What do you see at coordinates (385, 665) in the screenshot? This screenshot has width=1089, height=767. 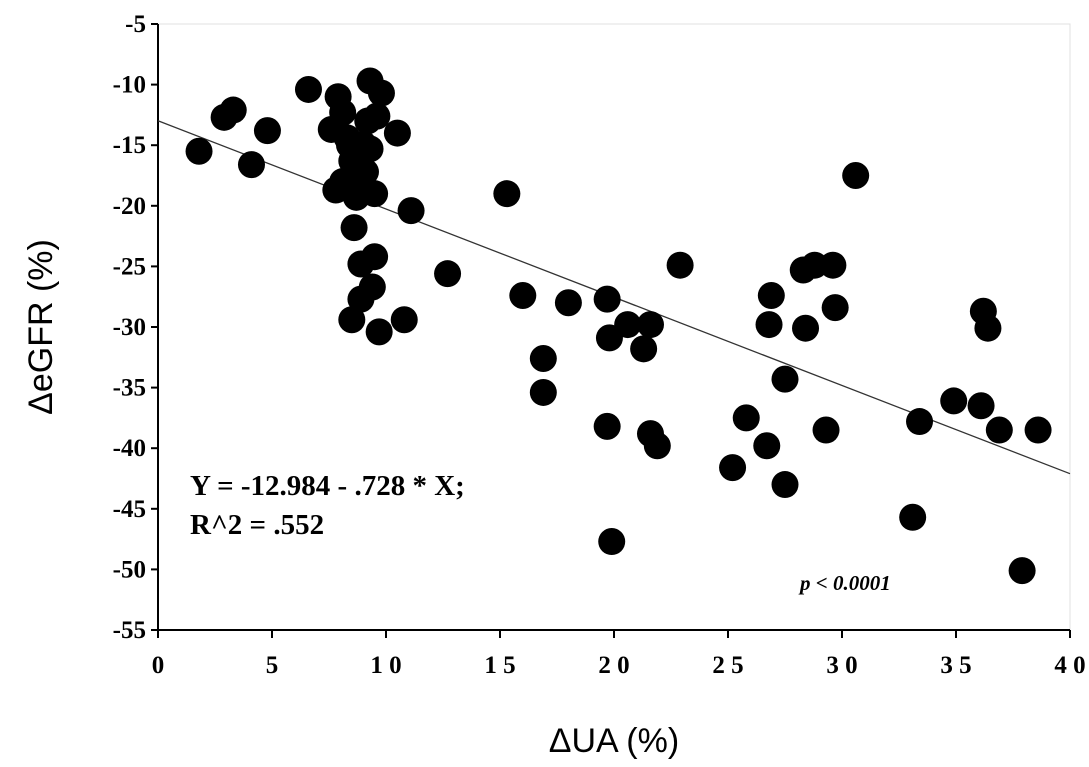 I see `x-tick-label: 1 0` at bounding box center [385, 665].